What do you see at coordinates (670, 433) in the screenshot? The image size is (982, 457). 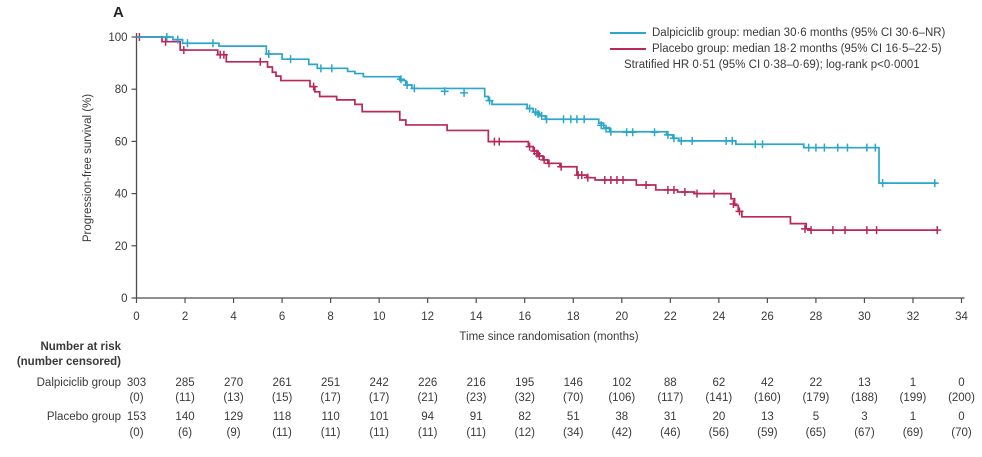 I see `censored-count: (46)` at bounding box center [670, 433].